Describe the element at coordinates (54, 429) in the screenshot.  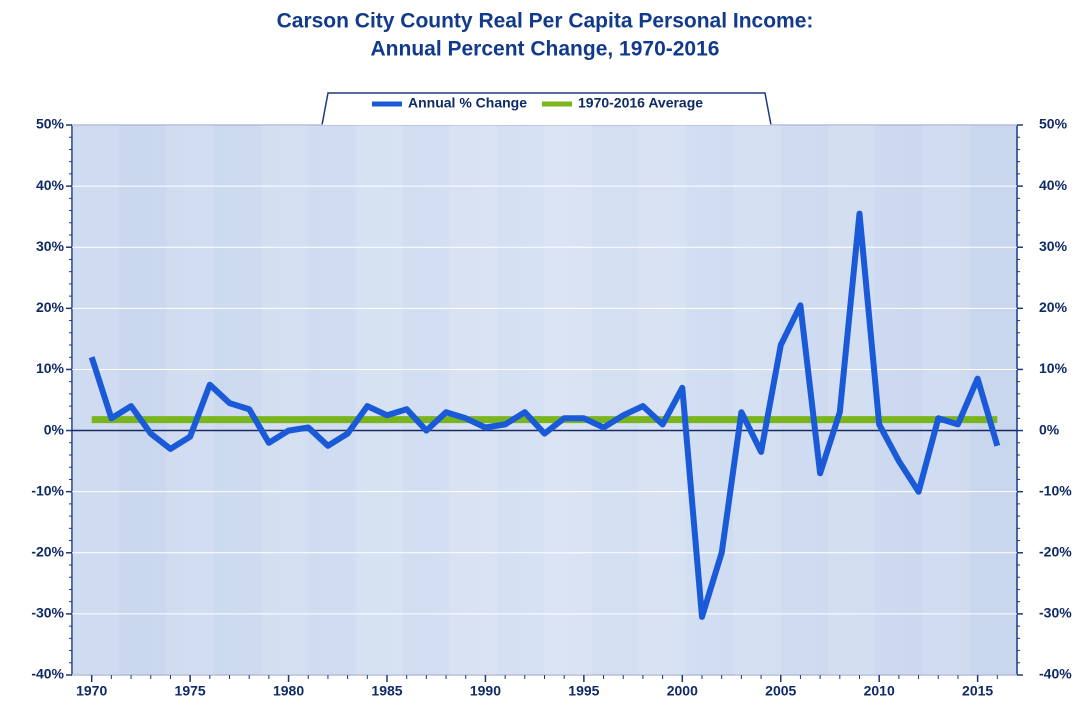
I see `y-tick-label: 0%` at that location.